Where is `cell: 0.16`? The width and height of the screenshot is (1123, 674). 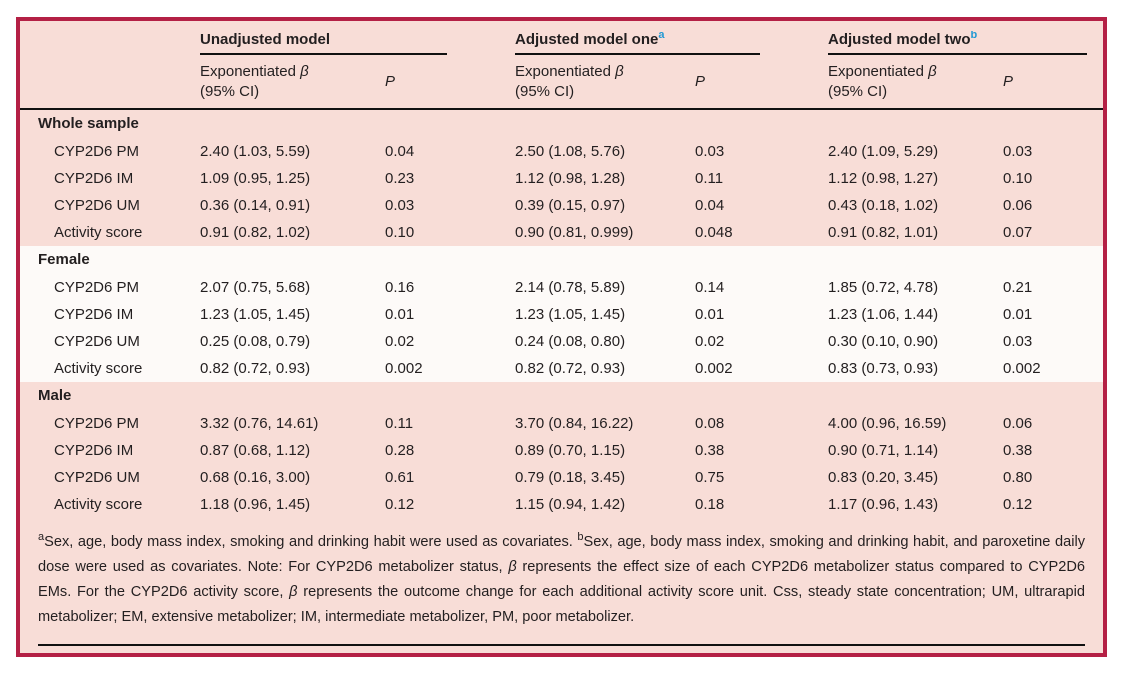 cell: 0.16 is located at coordinates (400, 287).